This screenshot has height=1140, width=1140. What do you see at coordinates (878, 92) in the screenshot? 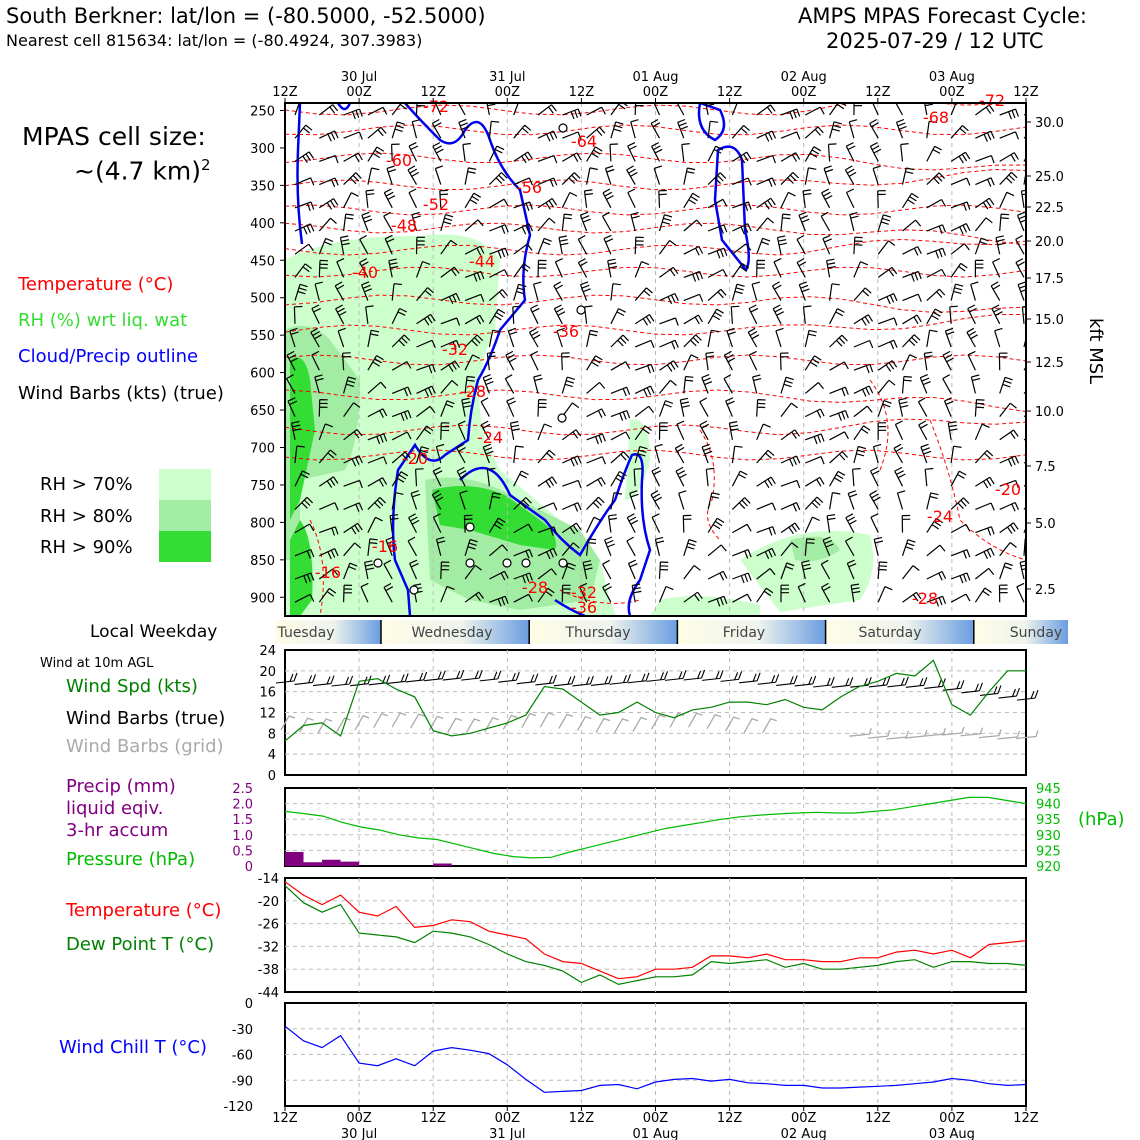
I see `top-time-label: 12Z` at bounding box center [878, 92].